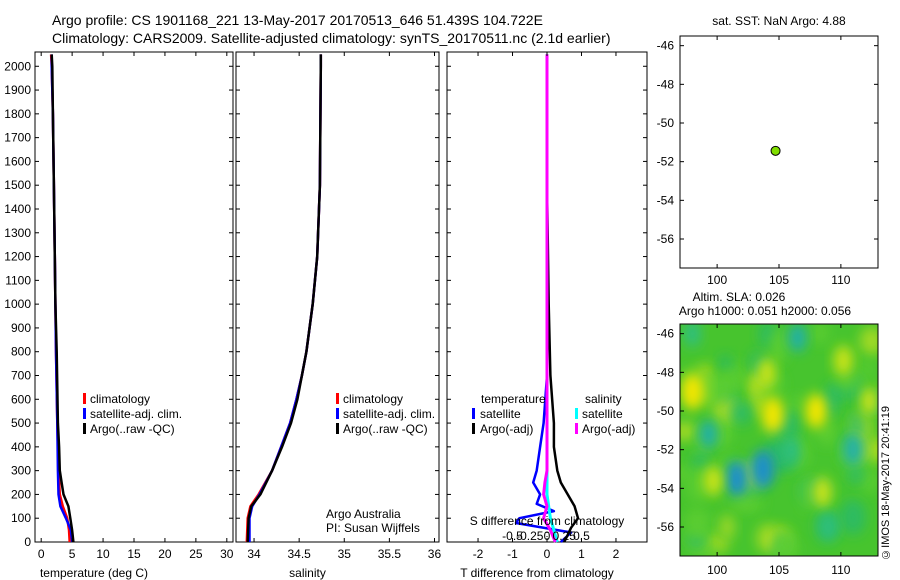  Describe the element at coordinates (62, 298) in the screenshot. I see `temperature-line-argo---raw--qc-` at that location.